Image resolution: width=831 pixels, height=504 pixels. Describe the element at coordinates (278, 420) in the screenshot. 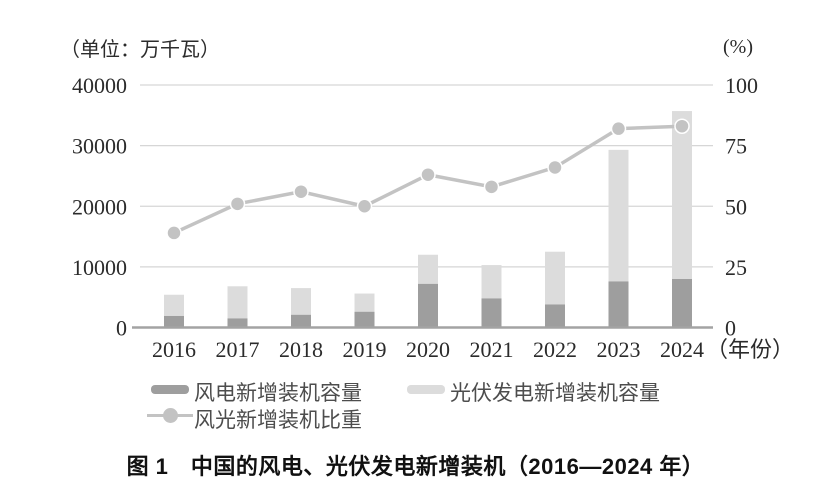

I see `legend-label-share: 风光新增装机比重` at that location.